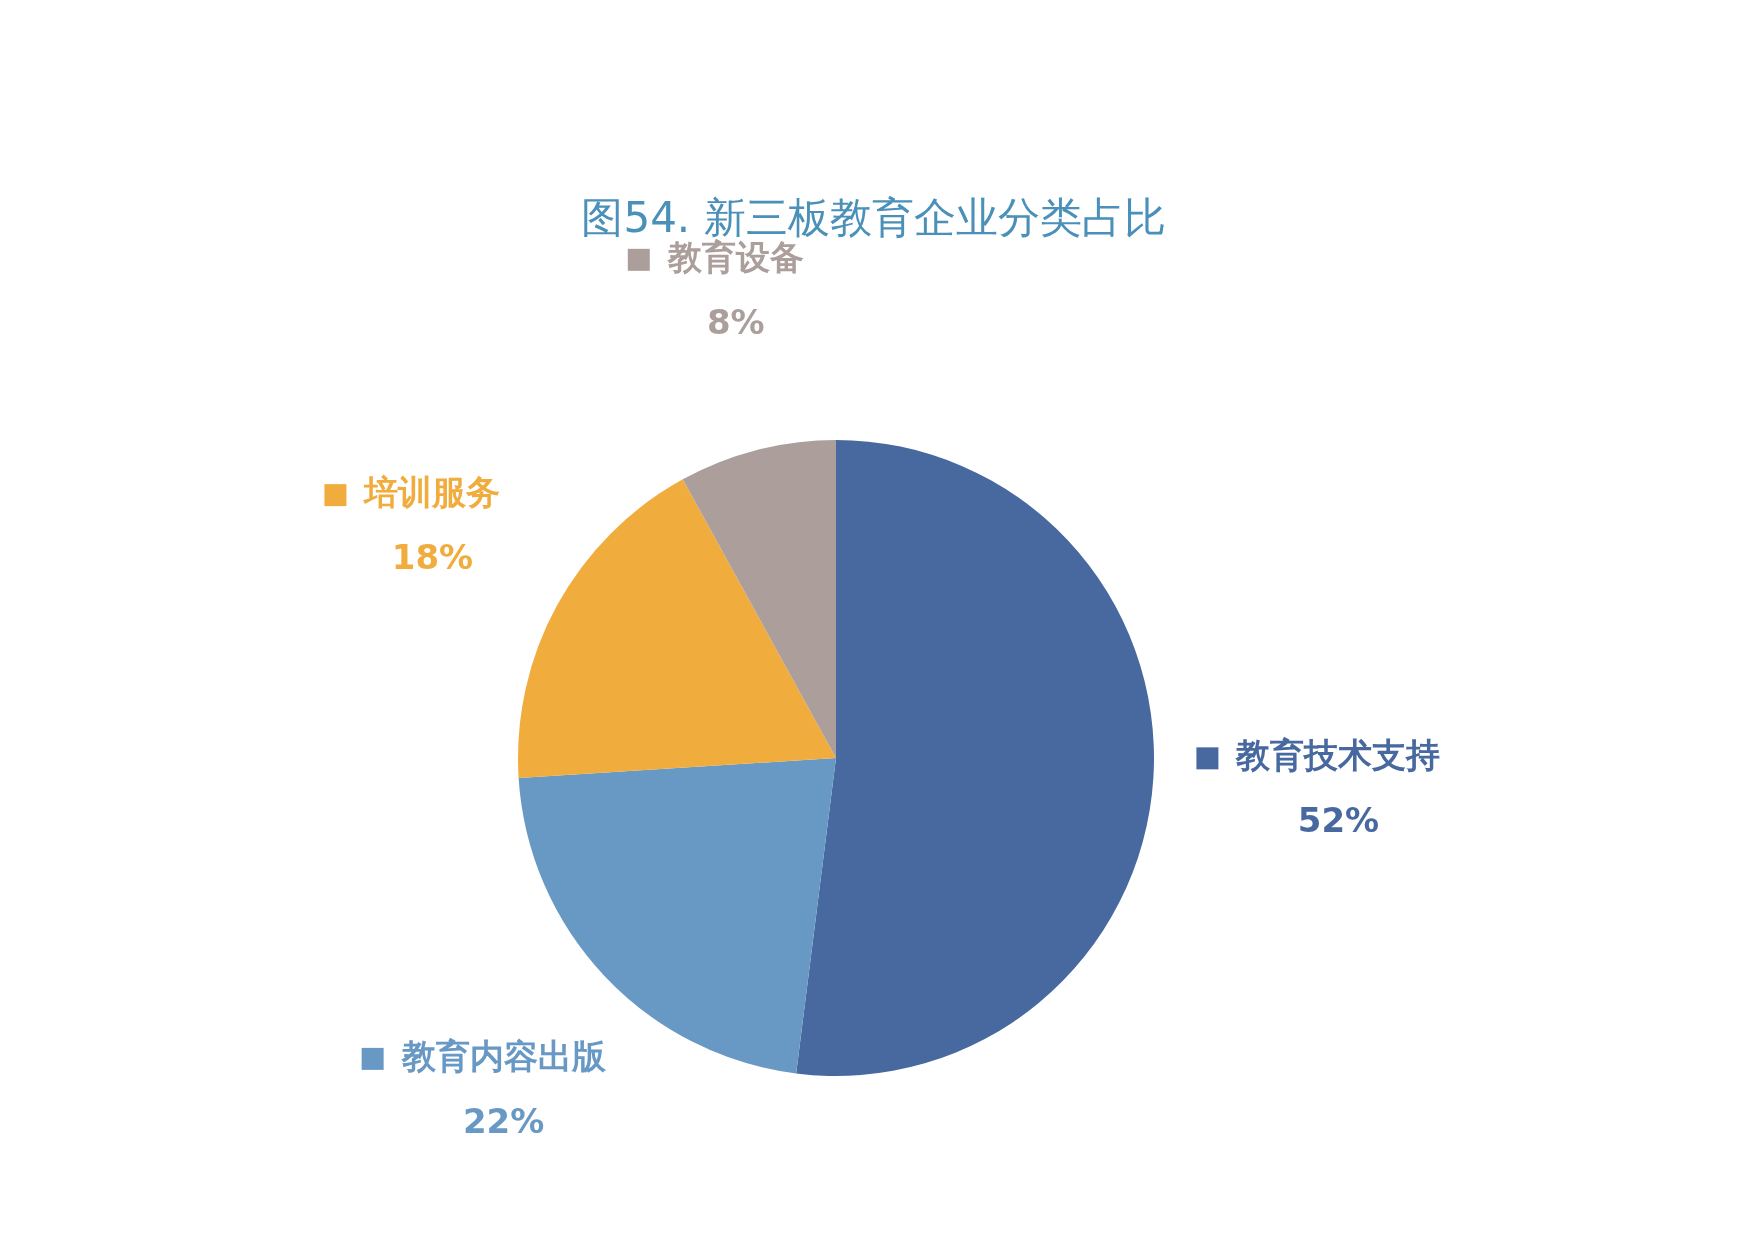 This screenshot has height=1238, width=1747. Describe the element at coordinates (1338, 820) in the screenshot. I see `data-label: 52%` at that location.